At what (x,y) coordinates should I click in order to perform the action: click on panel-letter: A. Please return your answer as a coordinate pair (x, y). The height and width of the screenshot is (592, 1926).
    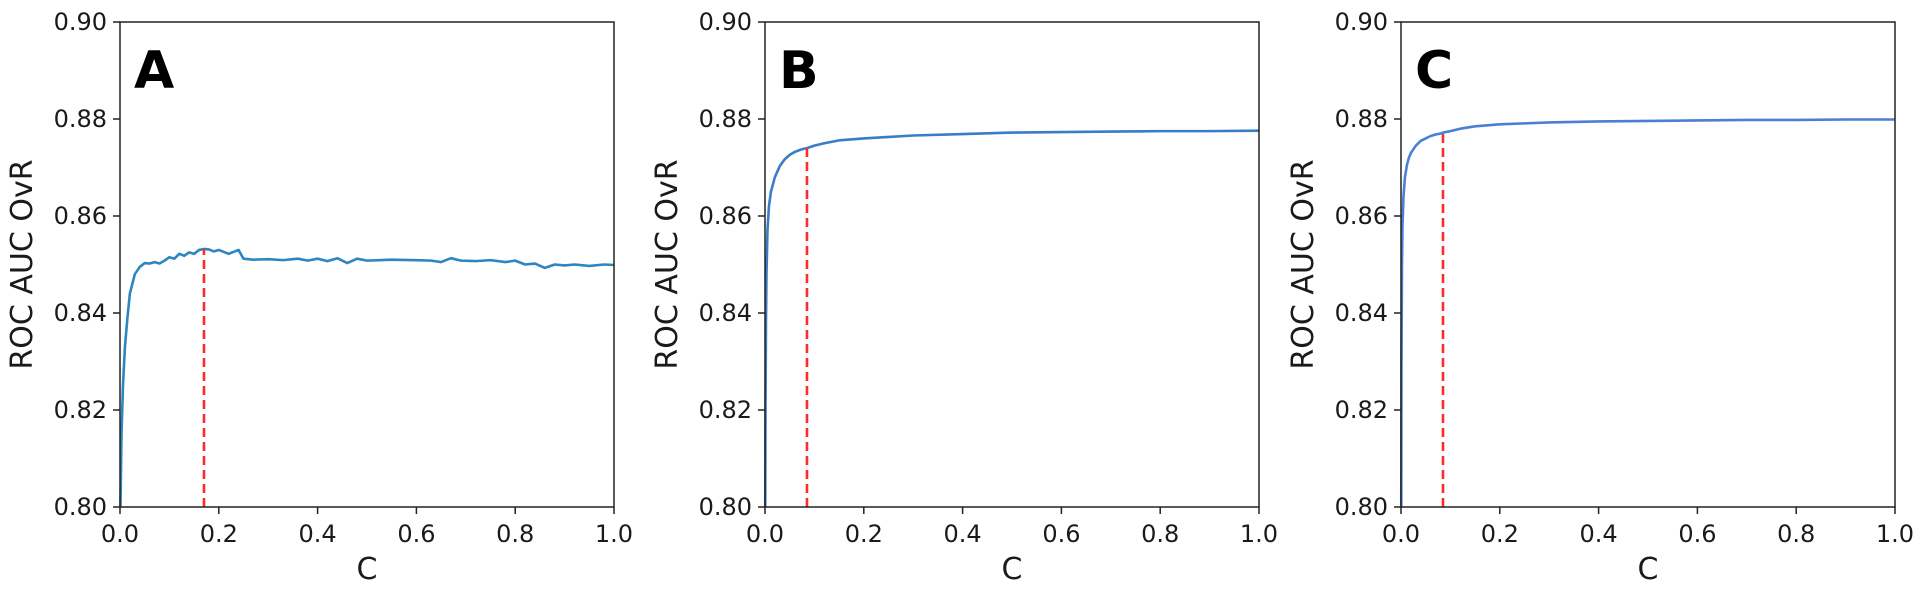
    Looking at the image, I should click on (154, 71).